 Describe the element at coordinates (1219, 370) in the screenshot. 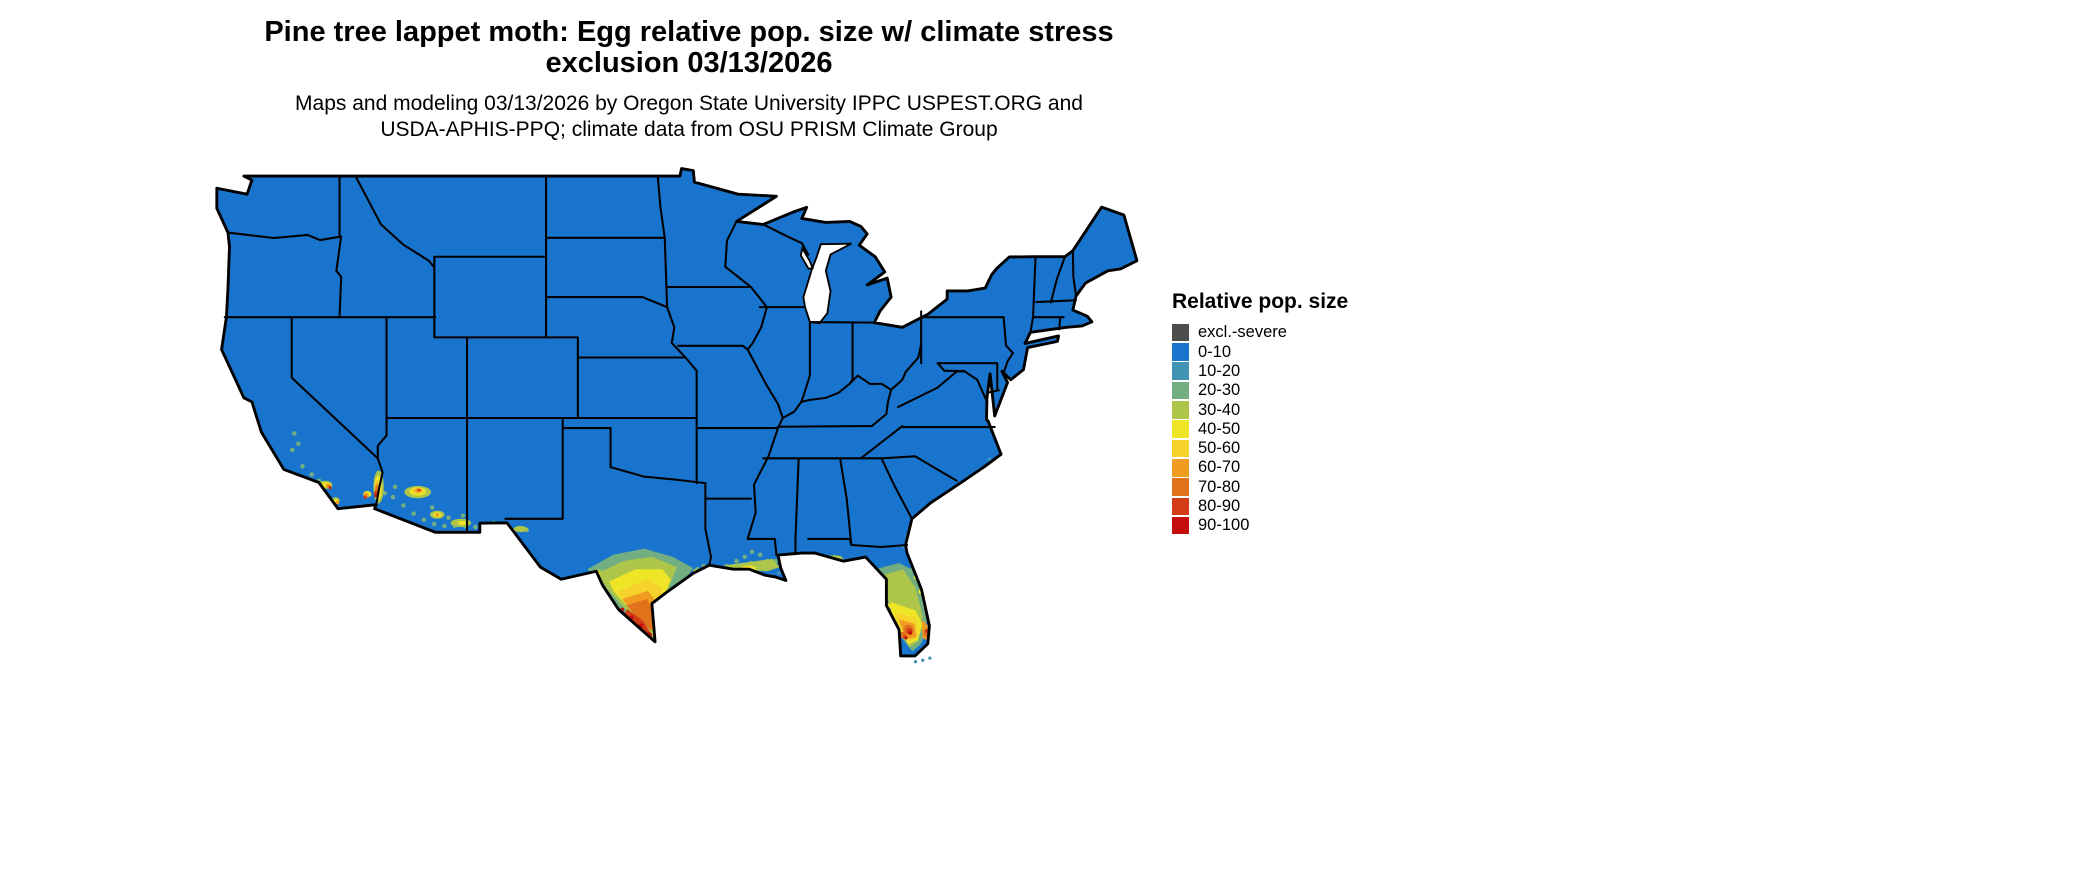

I see `legend-label-10-20: 10-20` at that location.